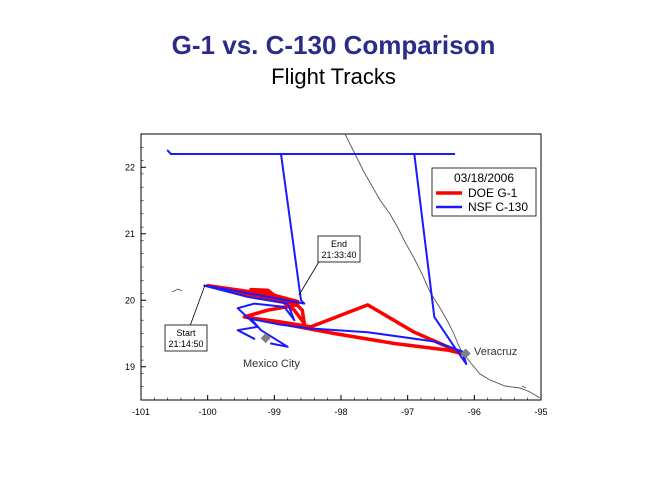 The width and height of the screenshot is (667, 500). Describe the element at coordinates (186, 333) in the screenshot. I see `start-label: Start` at that location.